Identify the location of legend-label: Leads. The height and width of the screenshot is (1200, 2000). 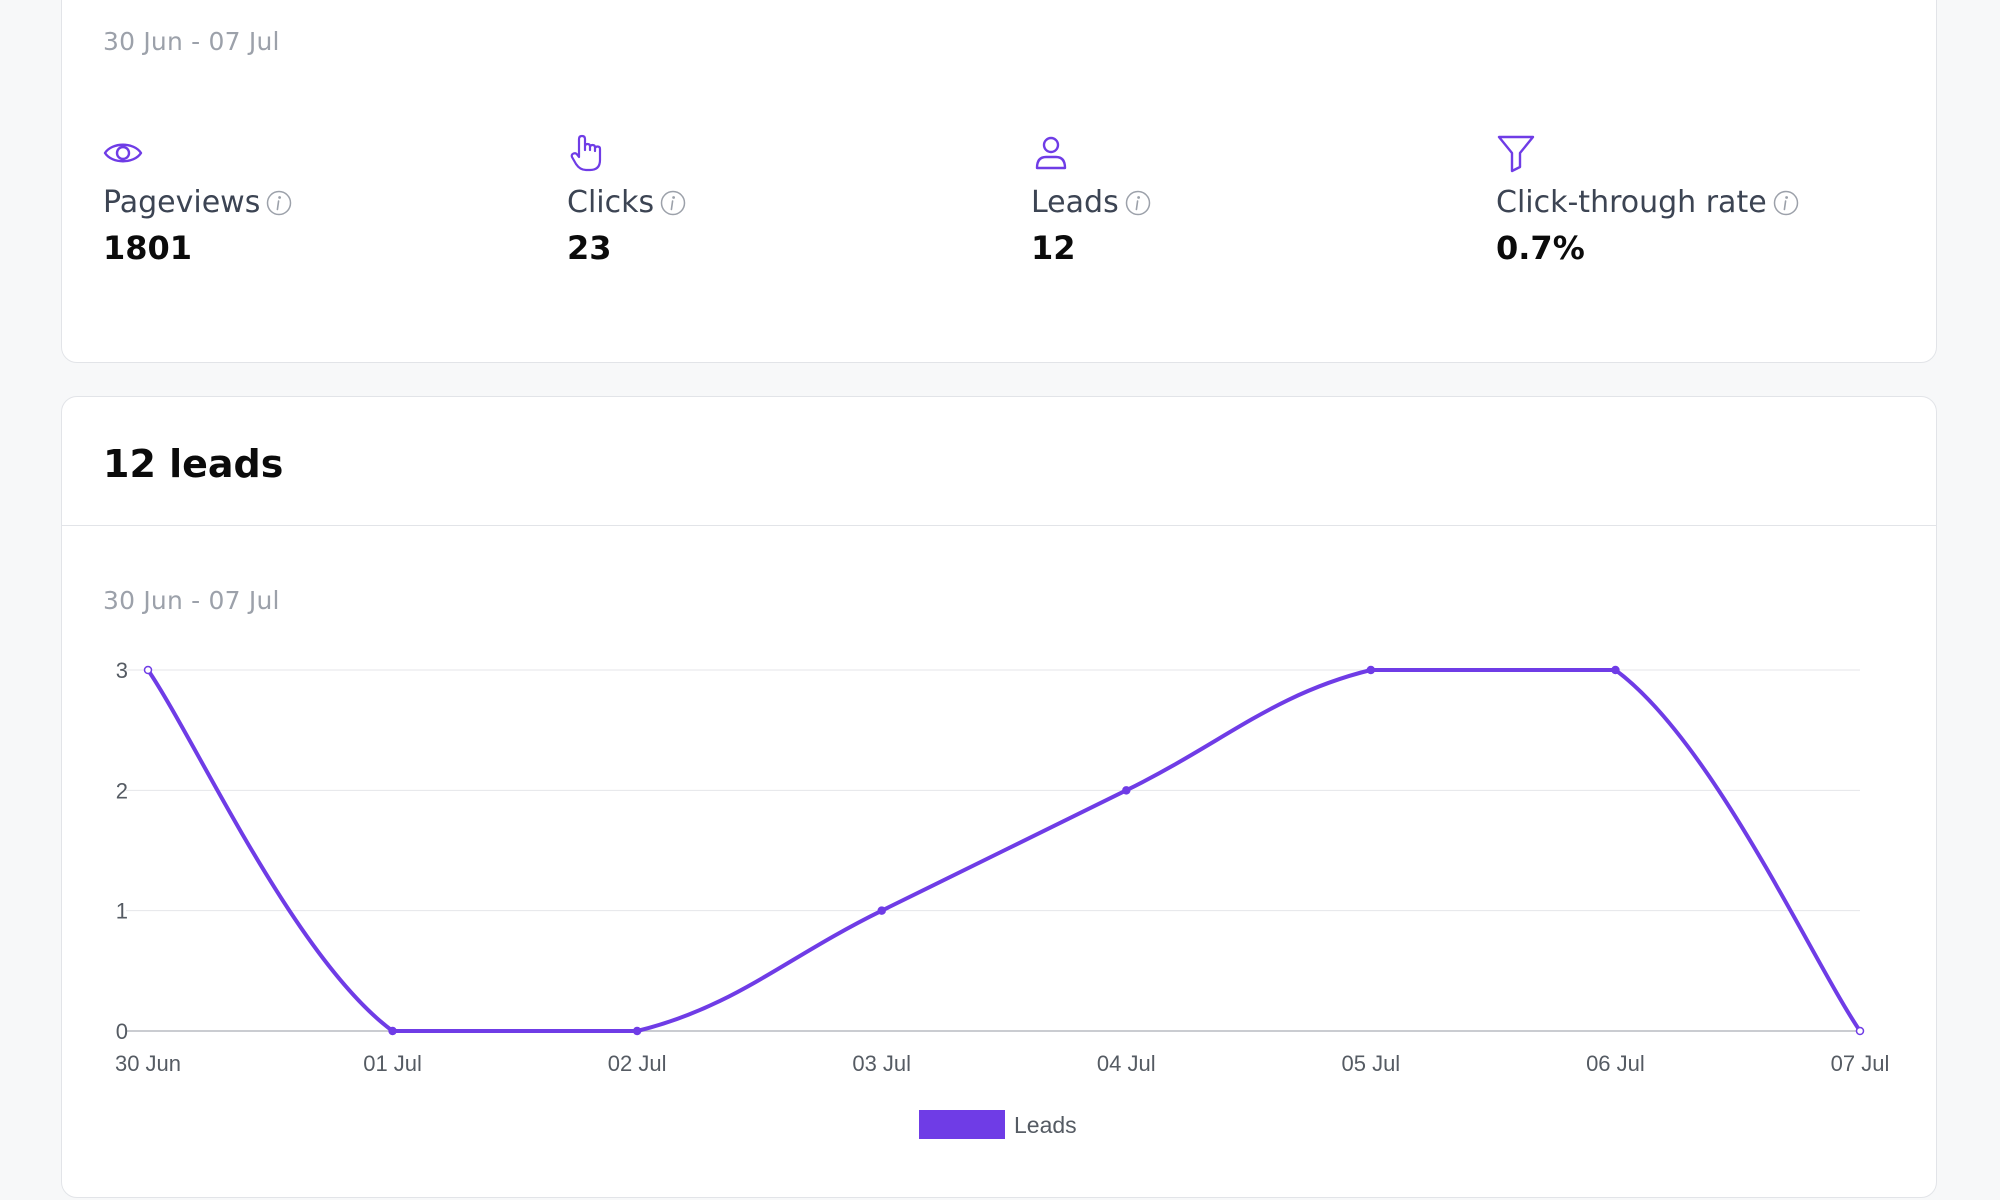
(1045, 1125).